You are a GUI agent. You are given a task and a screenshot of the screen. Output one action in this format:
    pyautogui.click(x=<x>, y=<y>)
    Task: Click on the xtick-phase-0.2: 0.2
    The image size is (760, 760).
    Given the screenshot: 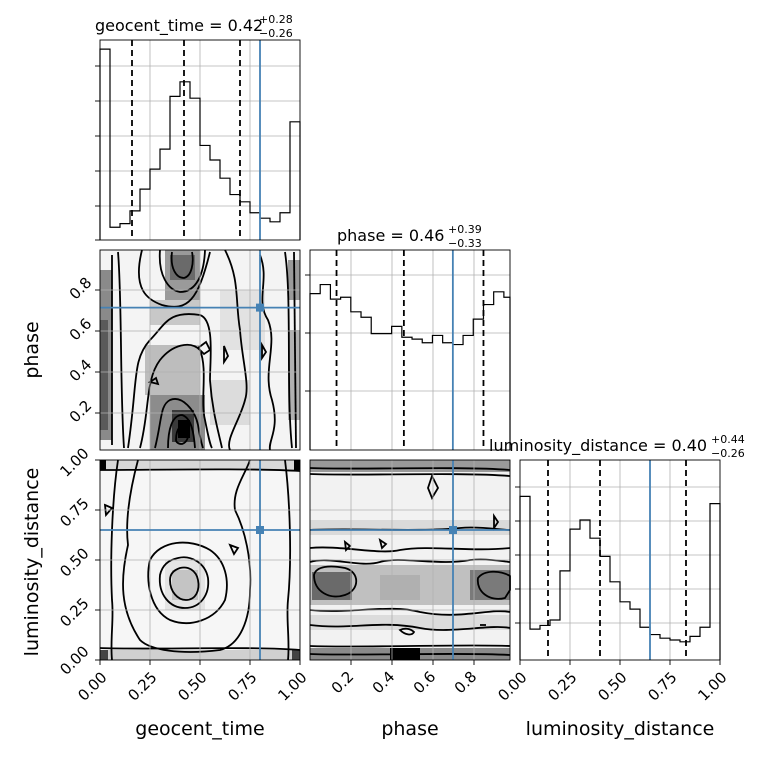 What is the action you would take?
    pyautogui.click(x=343, y=683)
    